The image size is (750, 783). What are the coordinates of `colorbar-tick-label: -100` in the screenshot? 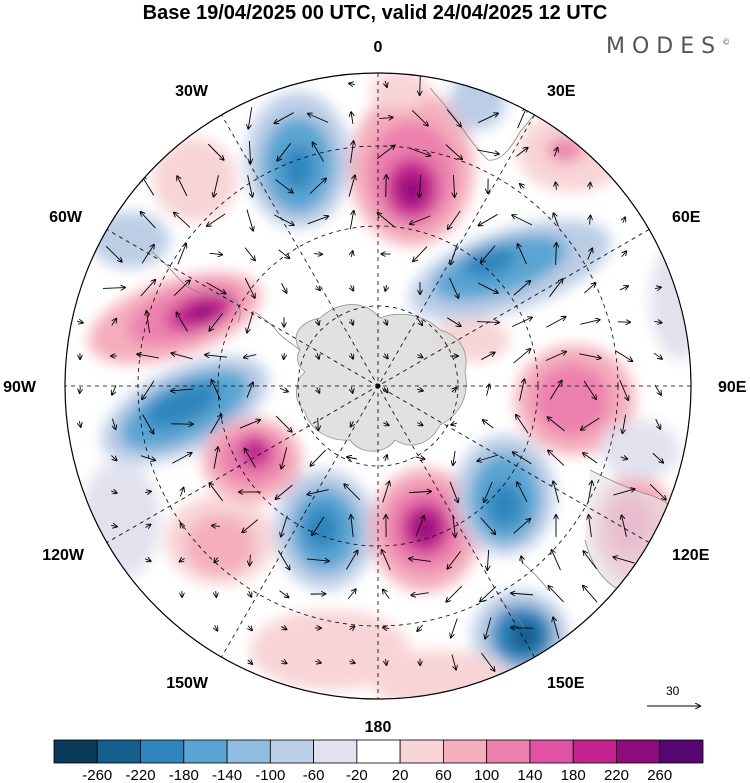 It's located at (270, 775).